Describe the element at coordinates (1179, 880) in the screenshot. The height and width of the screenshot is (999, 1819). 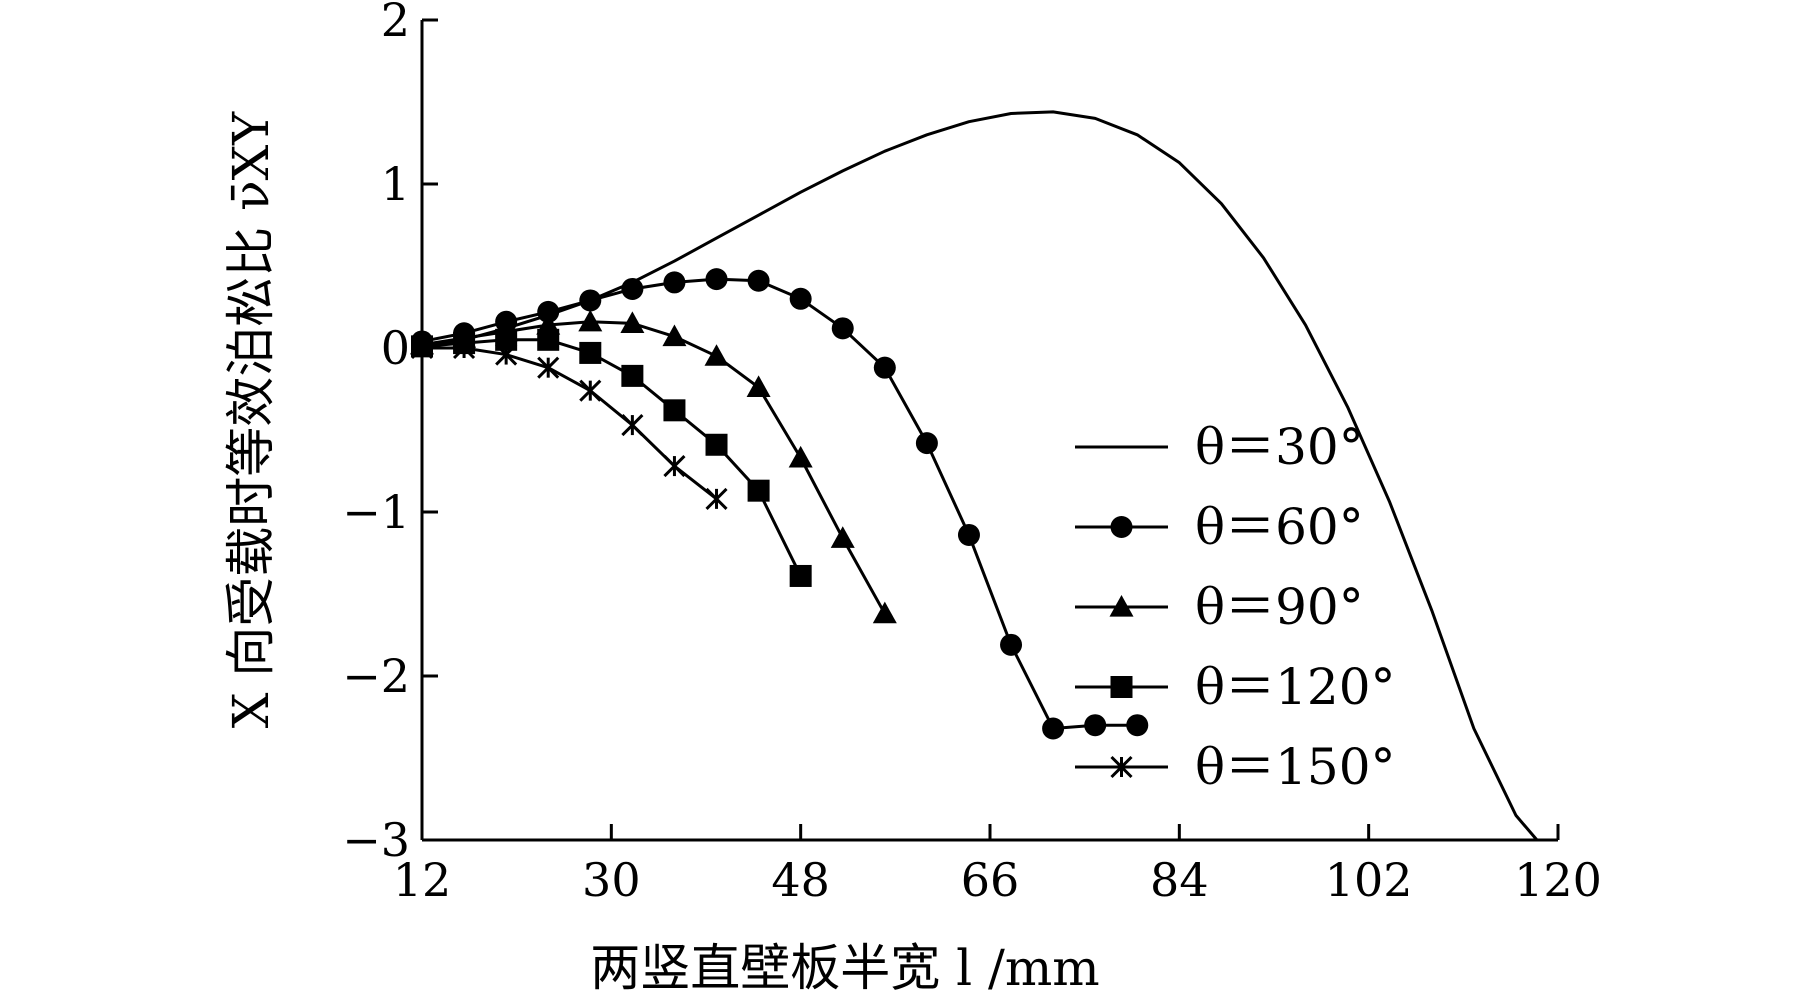
I see `x-tick-label: 84` at that location.